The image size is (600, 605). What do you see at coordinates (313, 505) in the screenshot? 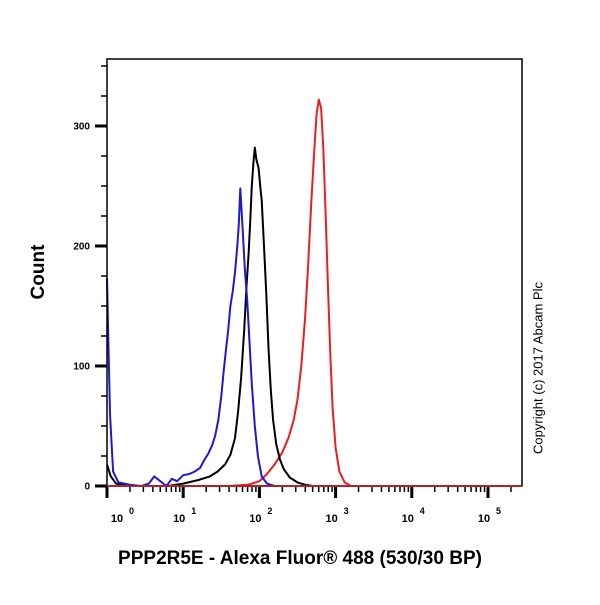
I see `x-axis: 10 0 10 1 10 2 10 3 10 4 10 5` at bounding box center [313, 505].